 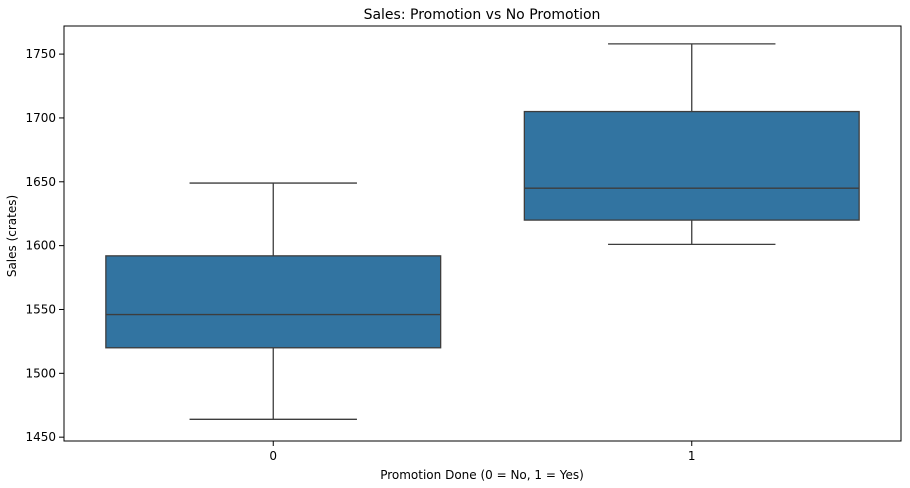 What do you see at coordinates (40, 309) in the screenshot?
I see `y-tick-label: 1550` at bounding box center [40, 309].